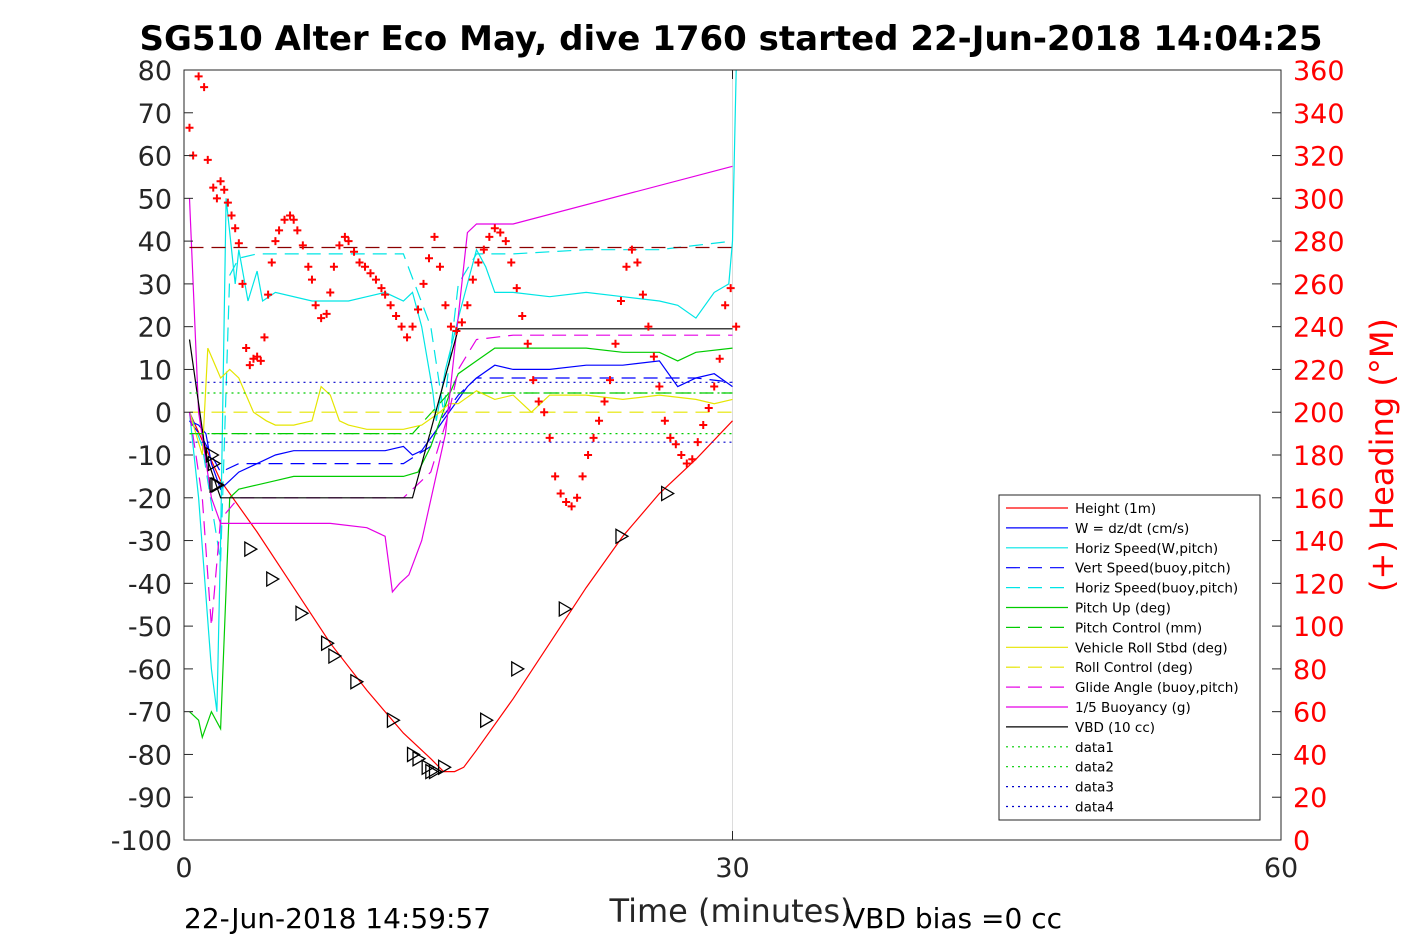  Describe the element at coordinates (1123, 609) in the screenshot. I see `legend-label: Pitch Up (deg)` at that location.